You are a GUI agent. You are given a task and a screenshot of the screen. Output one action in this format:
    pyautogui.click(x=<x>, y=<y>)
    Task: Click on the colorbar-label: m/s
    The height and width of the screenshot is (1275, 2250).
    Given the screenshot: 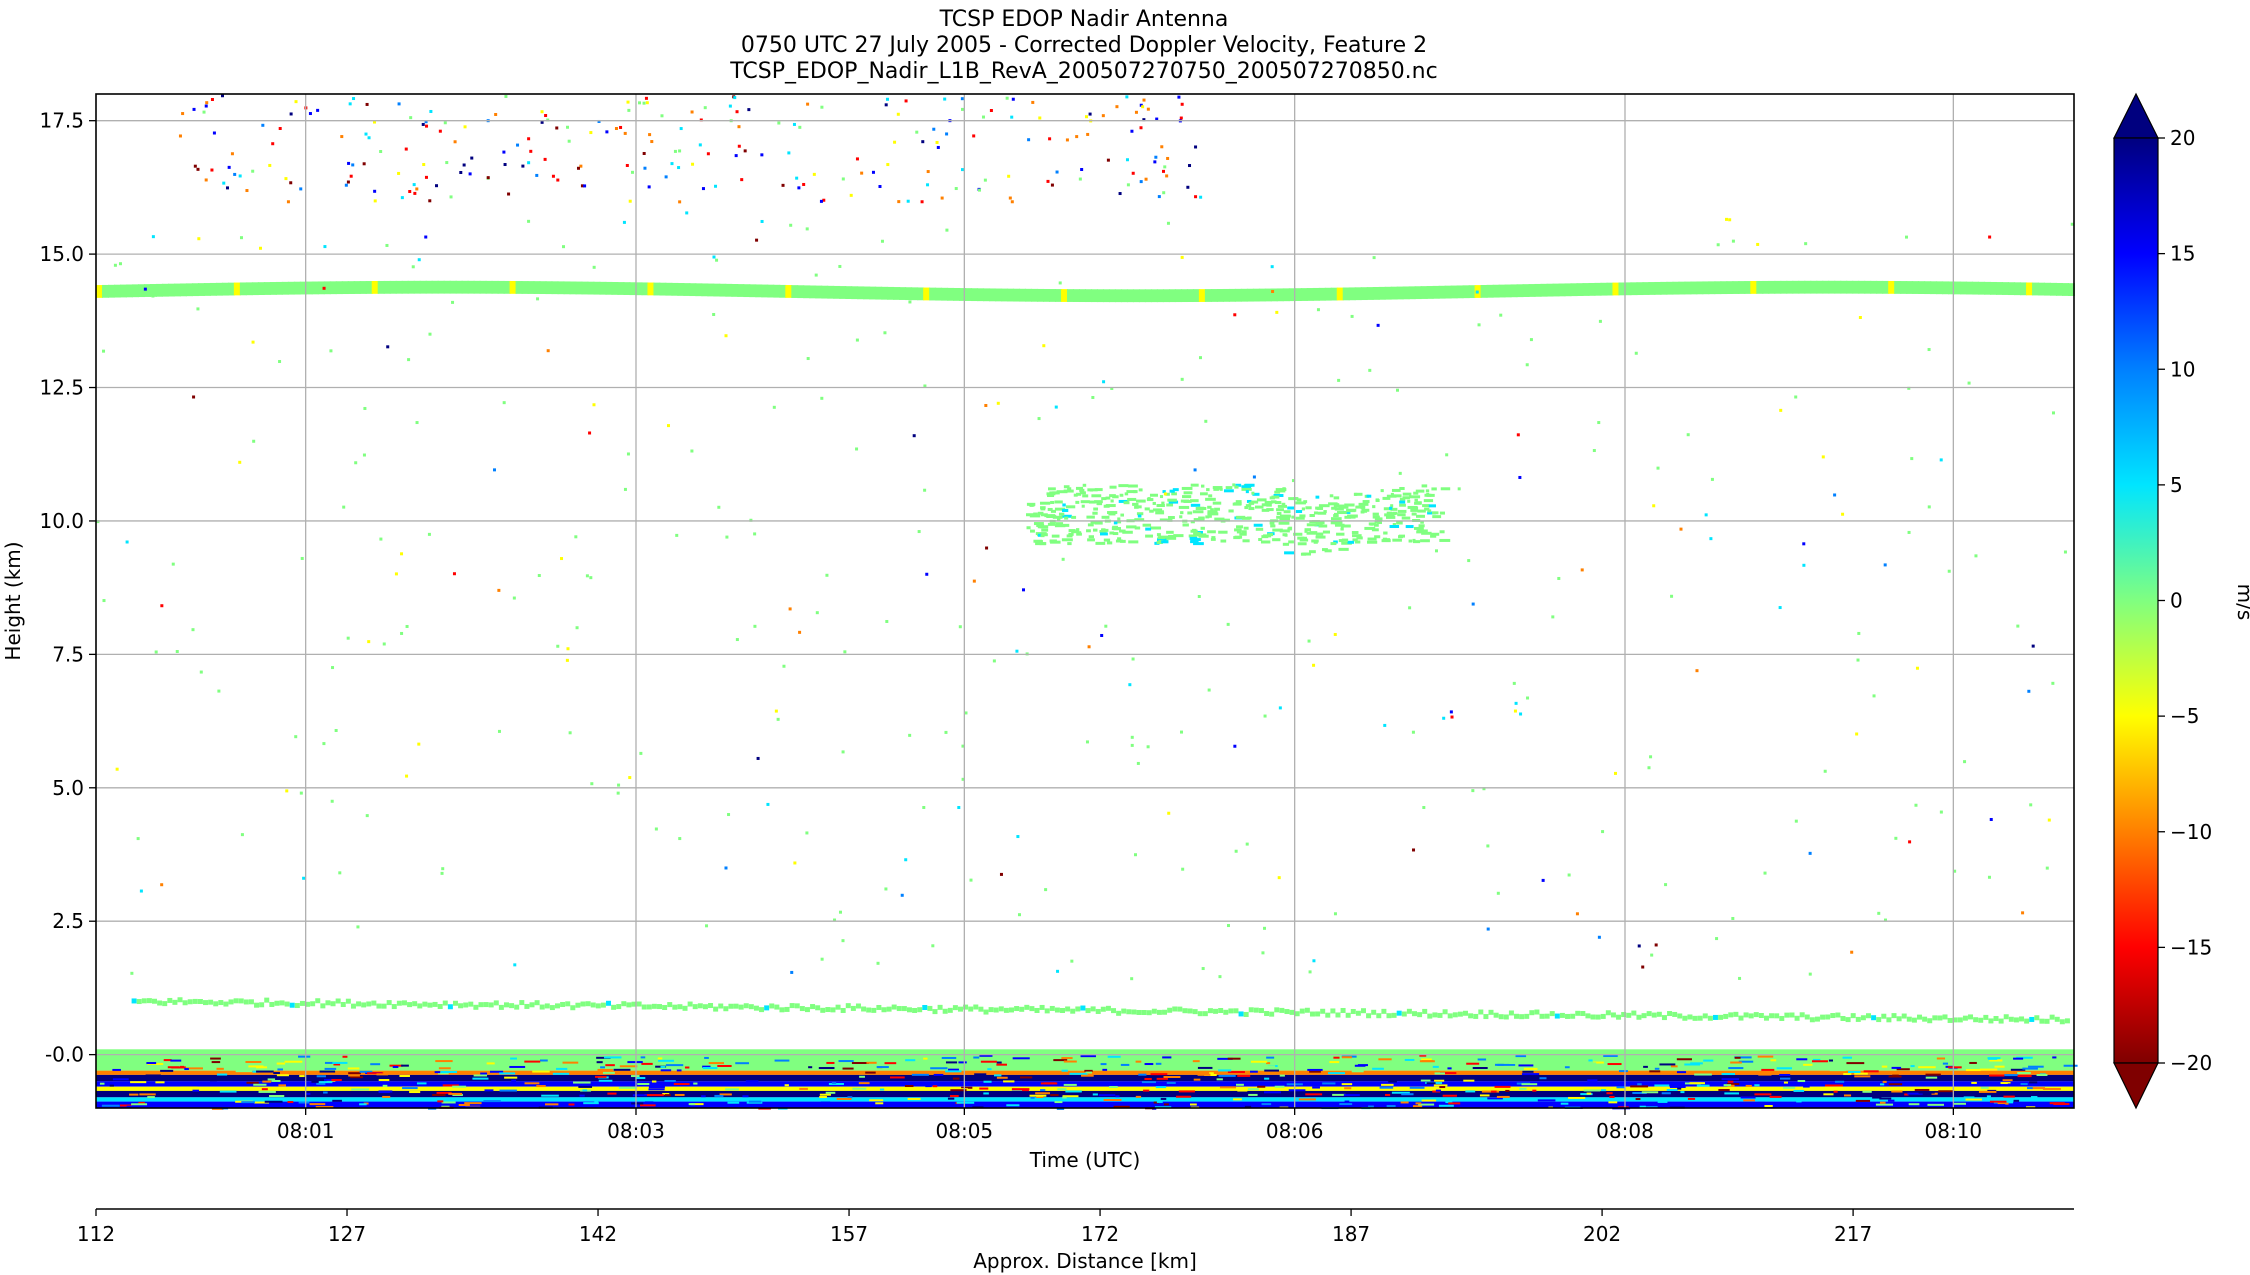 What is the action you would take?
    pyautogui.click(x=2241, y=602)
    